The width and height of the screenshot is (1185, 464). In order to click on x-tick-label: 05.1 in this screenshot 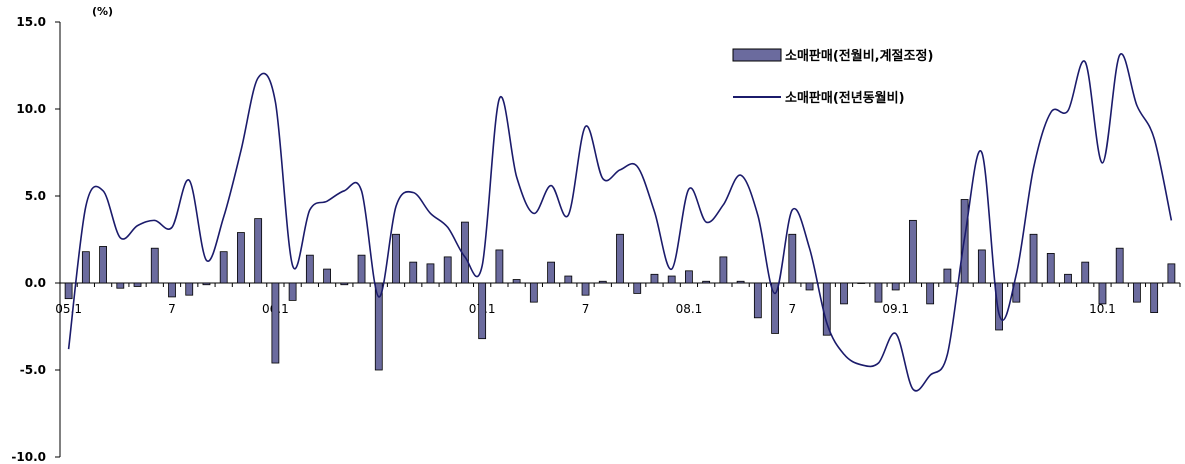, I will do `click(68, 309)`.